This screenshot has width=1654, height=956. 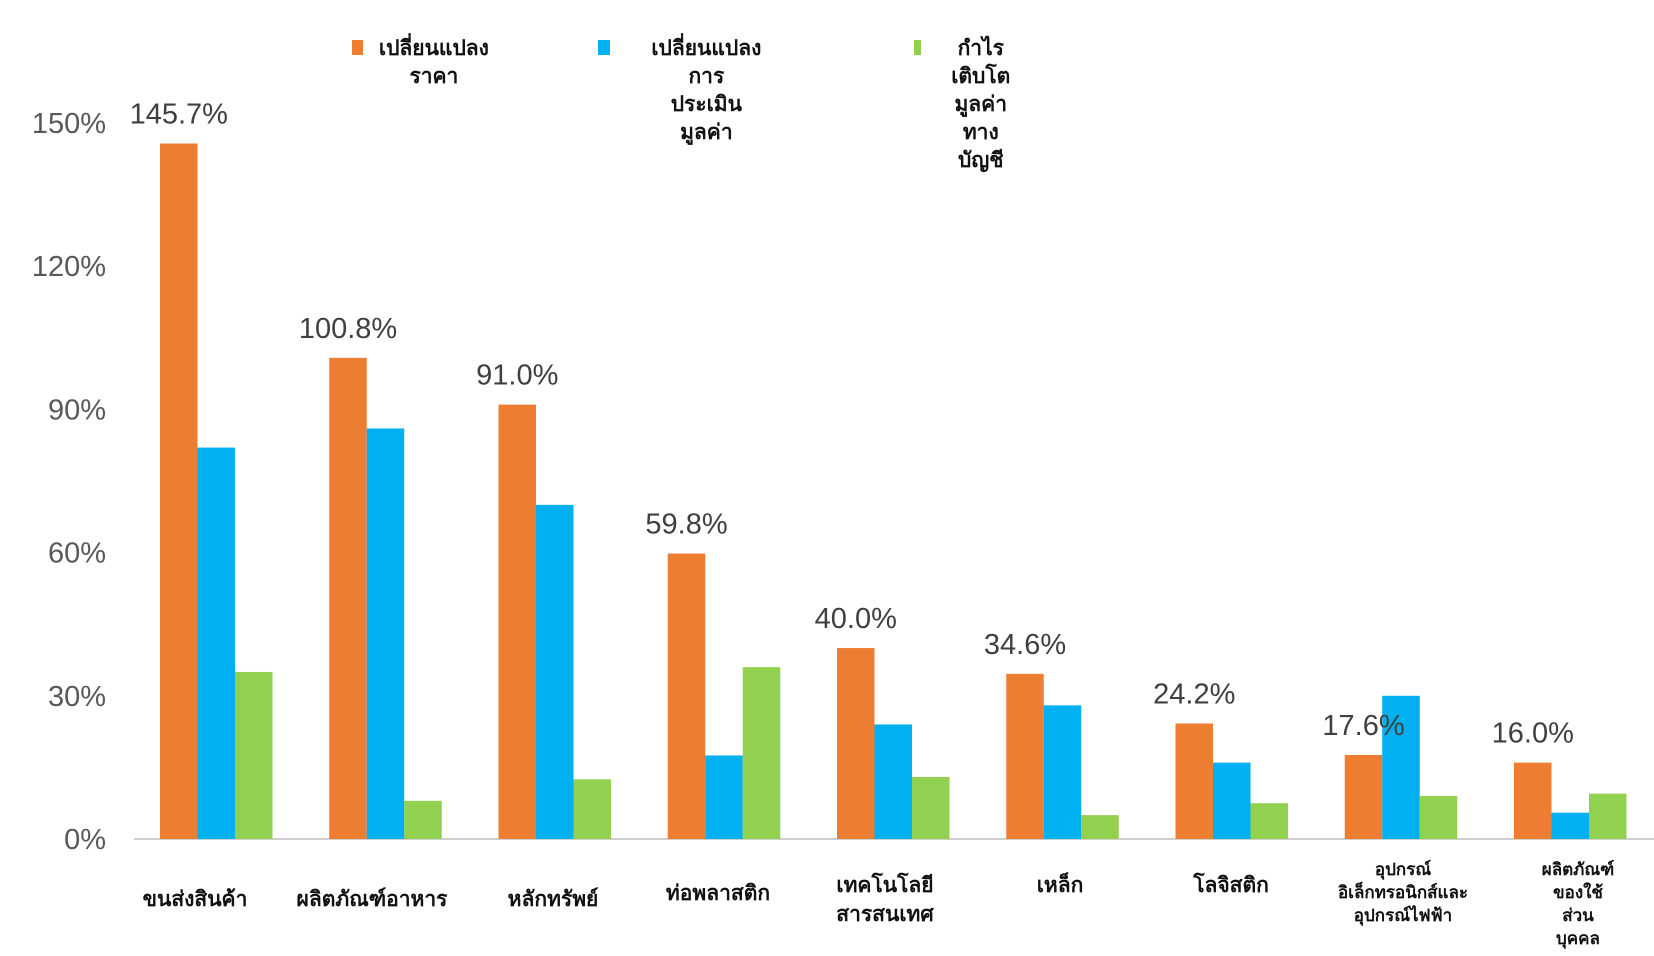 I want to click on data-label: 100.8%, so click(x=348, y=329).